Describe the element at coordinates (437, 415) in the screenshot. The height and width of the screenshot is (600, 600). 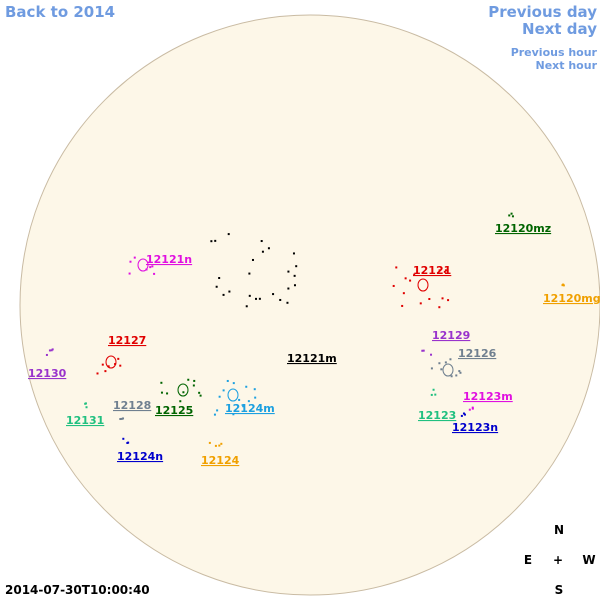
I see `region-label: 12123` at that location.